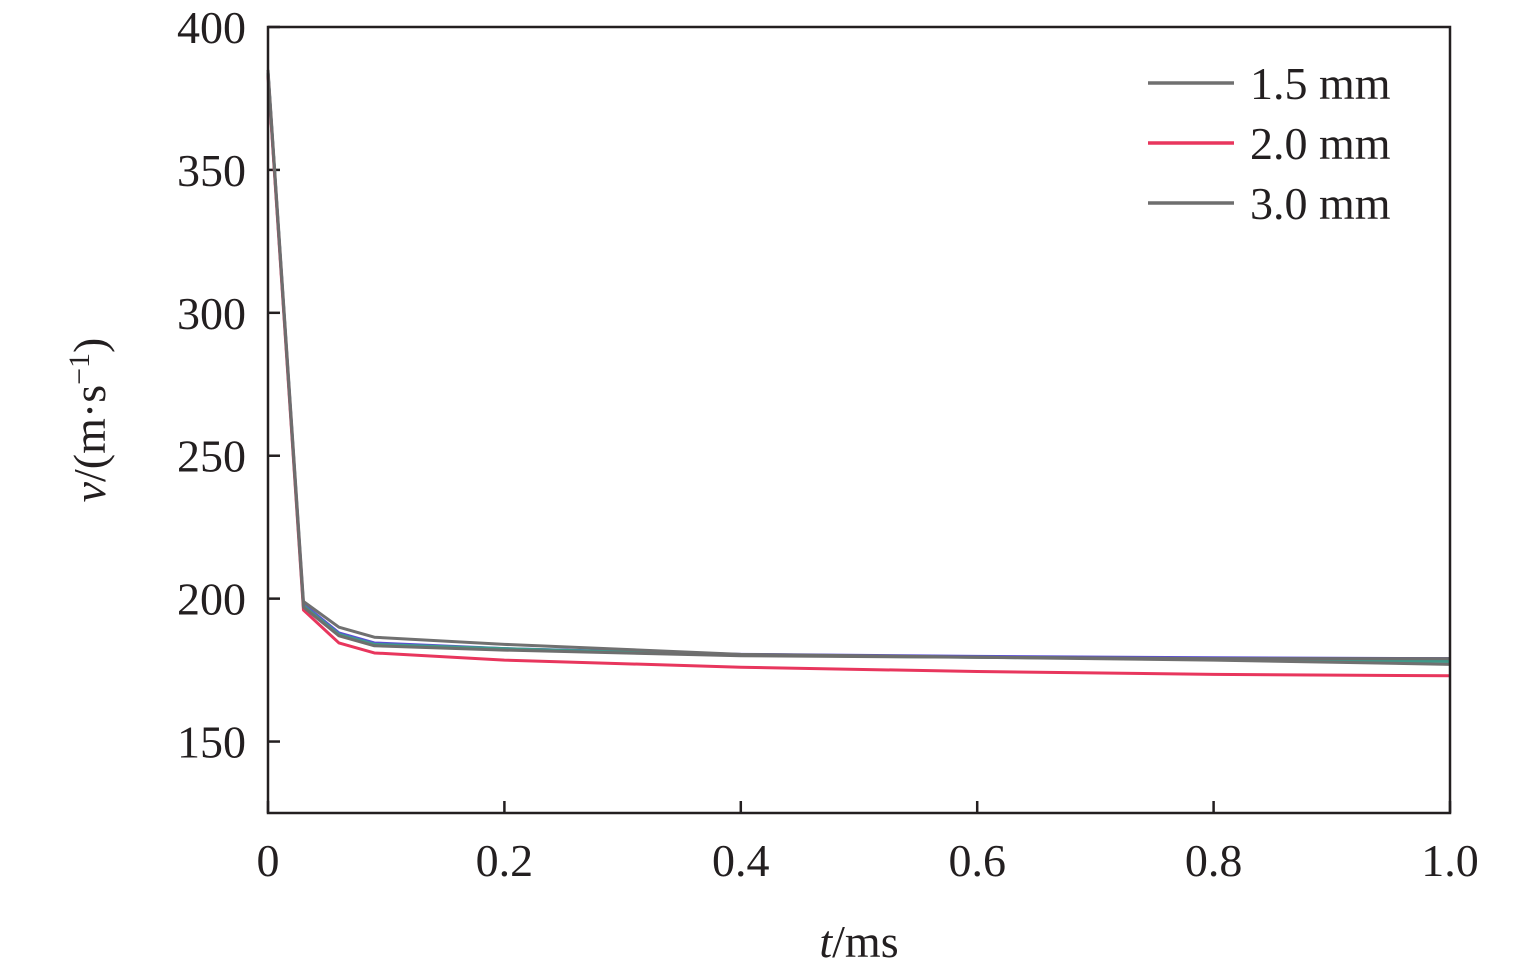  Describe the element at coordinates (977, 860) in the screenshot. I see `x-tick-label: 0.6` at that location.